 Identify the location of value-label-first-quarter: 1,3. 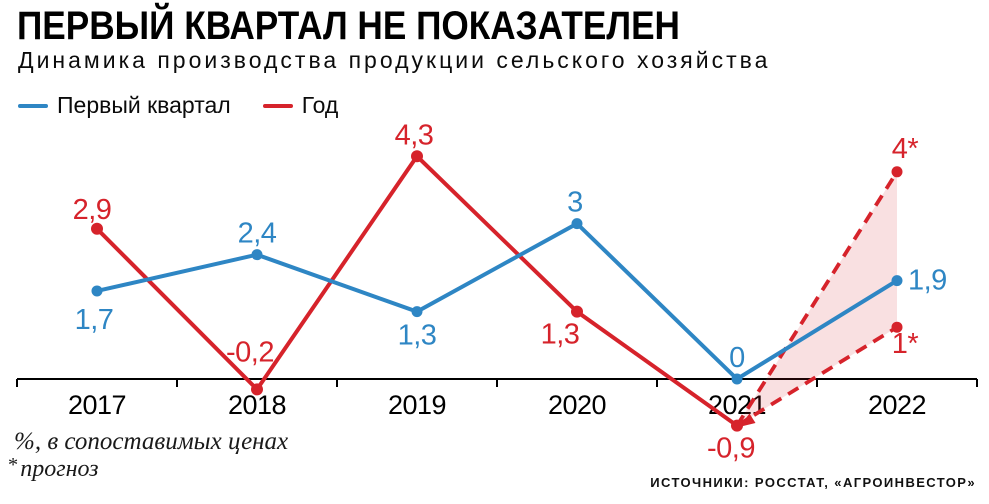
(417, 336).